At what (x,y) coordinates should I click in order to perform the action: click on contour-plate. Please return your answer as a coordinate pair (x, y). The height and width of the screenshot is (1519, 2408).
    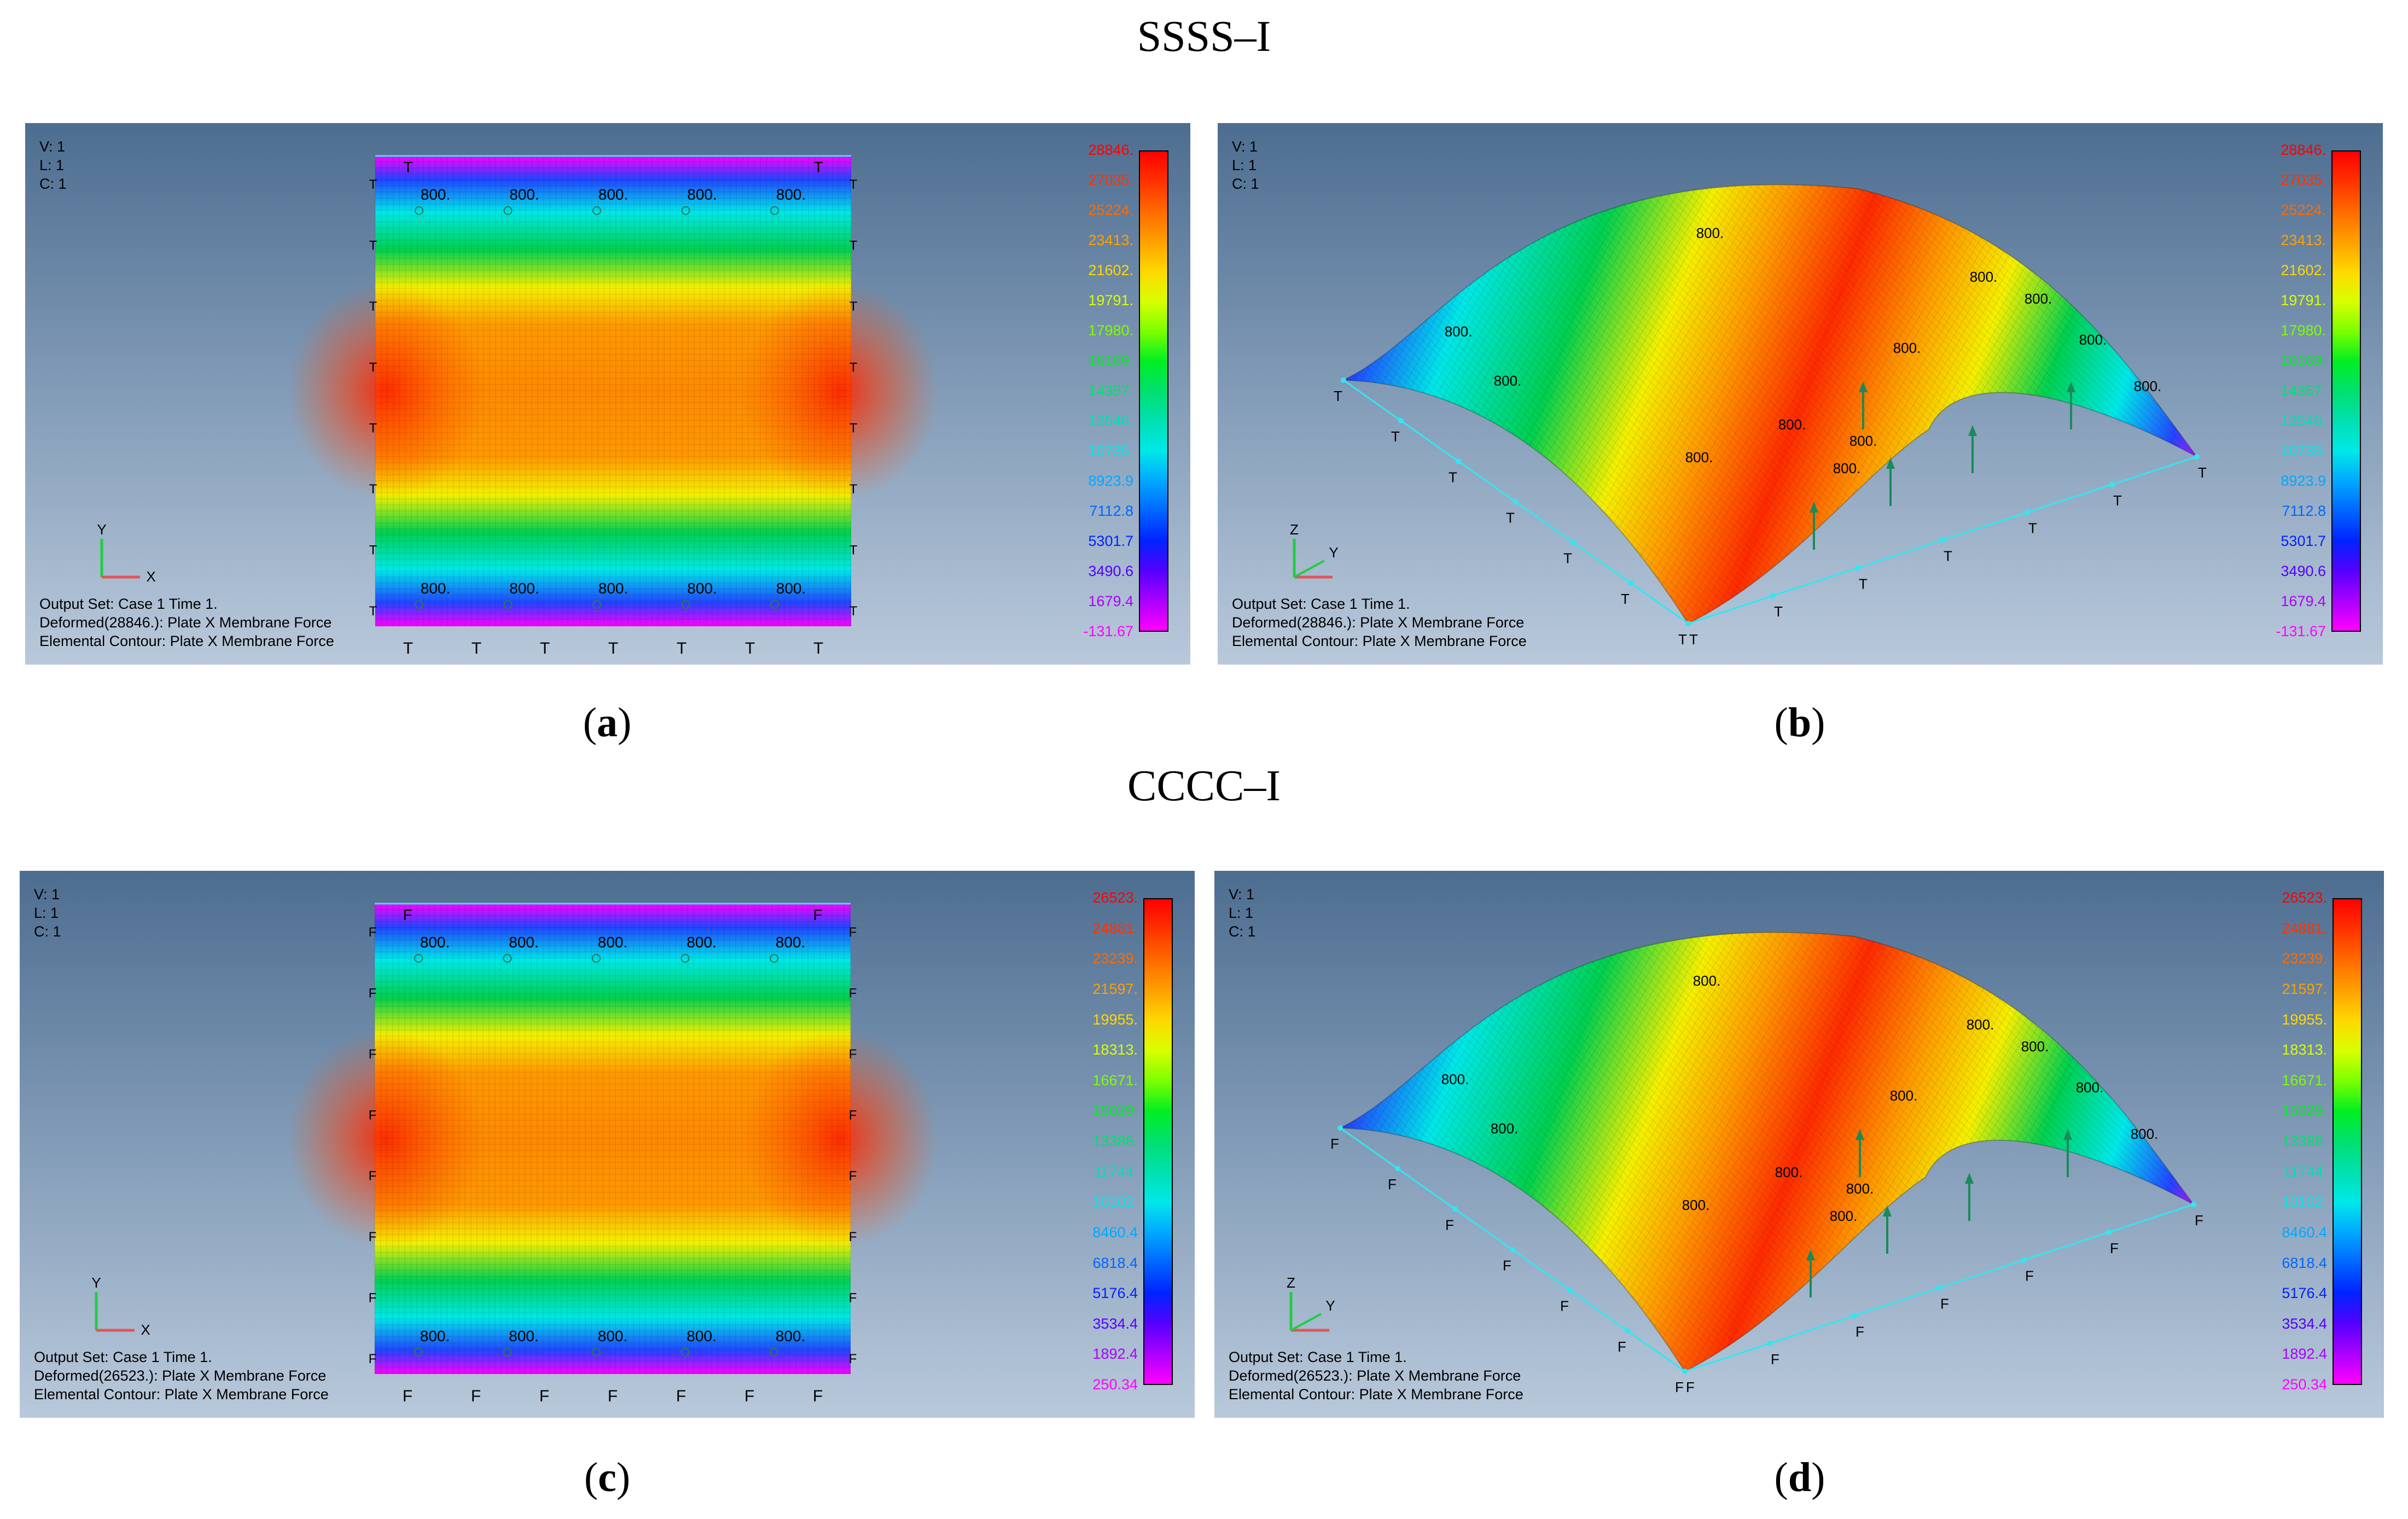
    Looking at the image, I should click on (612, 1139).